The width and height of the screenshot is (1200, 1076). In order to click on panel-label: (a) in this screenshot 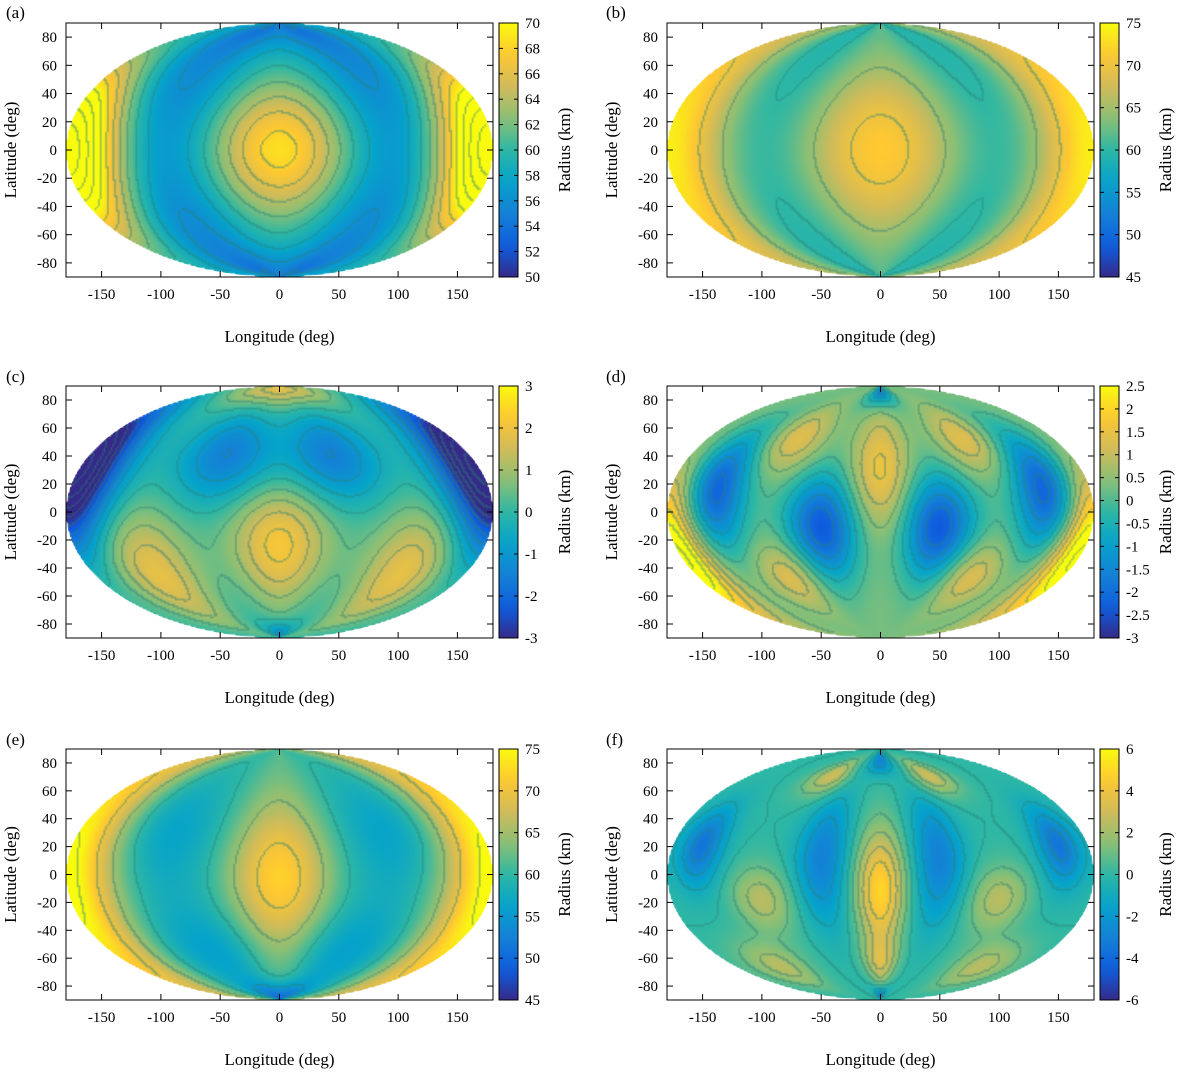, I will do `click(15, 12)`.